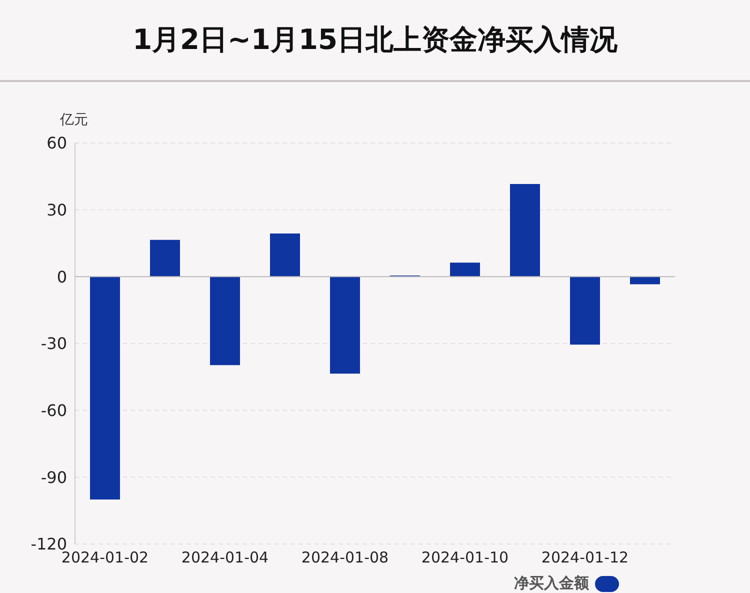 The height and width of the screenshot is (593, 750). I want to click on x-tick-label: 2024-01-04, so click(225, 557).